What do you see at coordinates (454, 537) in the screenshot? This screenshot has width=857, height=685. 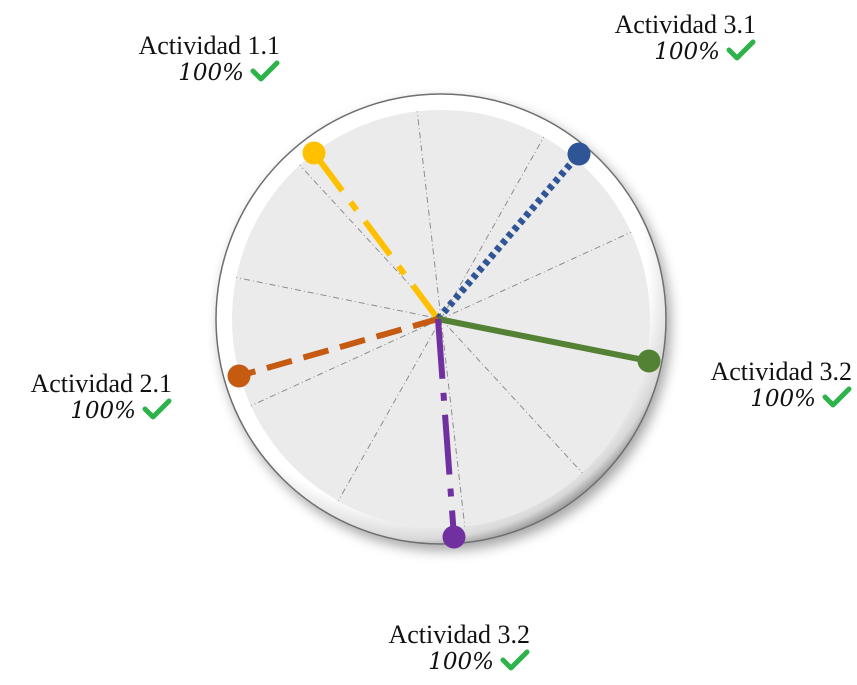 I see `spoke-end-act-3-2b` at bounding box center [454, 537].